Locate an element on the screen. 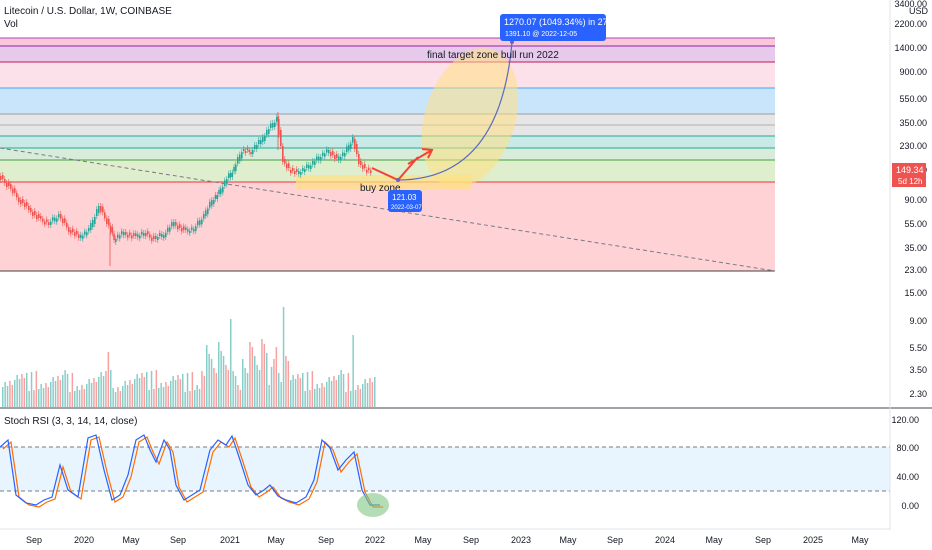 The height and width of the screenshot is (550, 932). currency-label: USD is located at coordinates (919, 11).